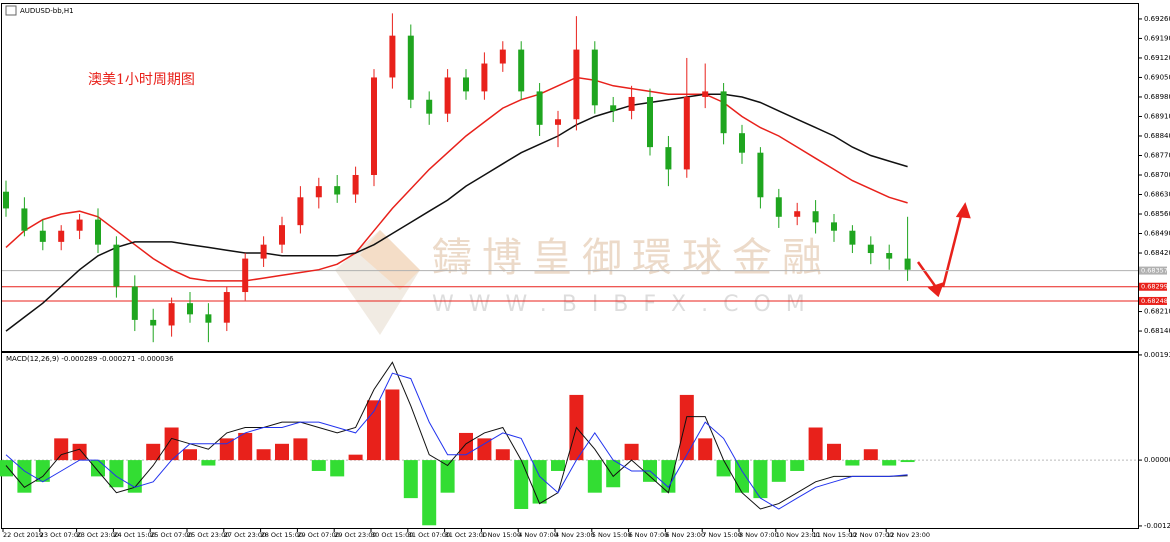 The image size is (1170, 542). I want to click on price-label-box, so click(1153, 270).